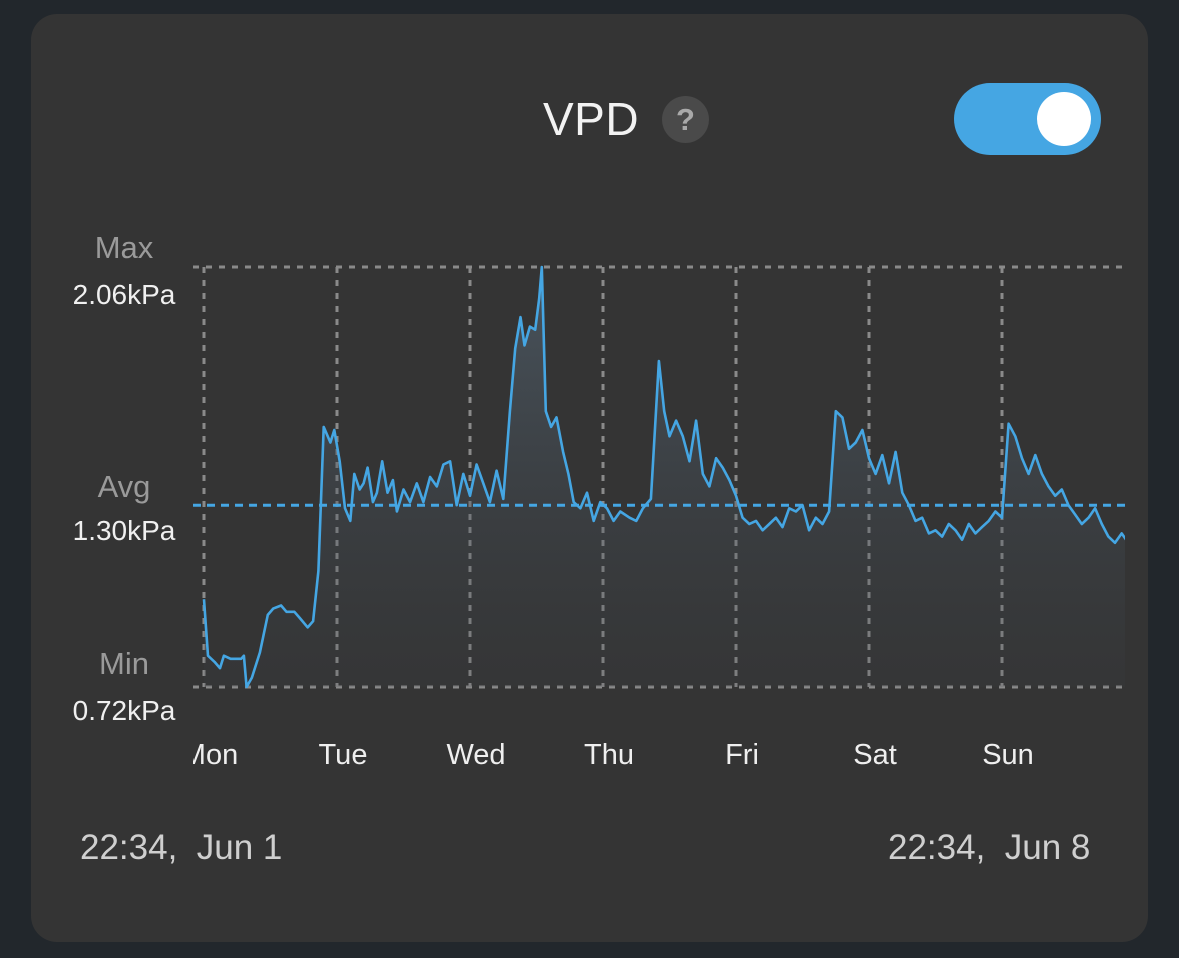  I want to click on card-title: VPD, so click(591, 119).